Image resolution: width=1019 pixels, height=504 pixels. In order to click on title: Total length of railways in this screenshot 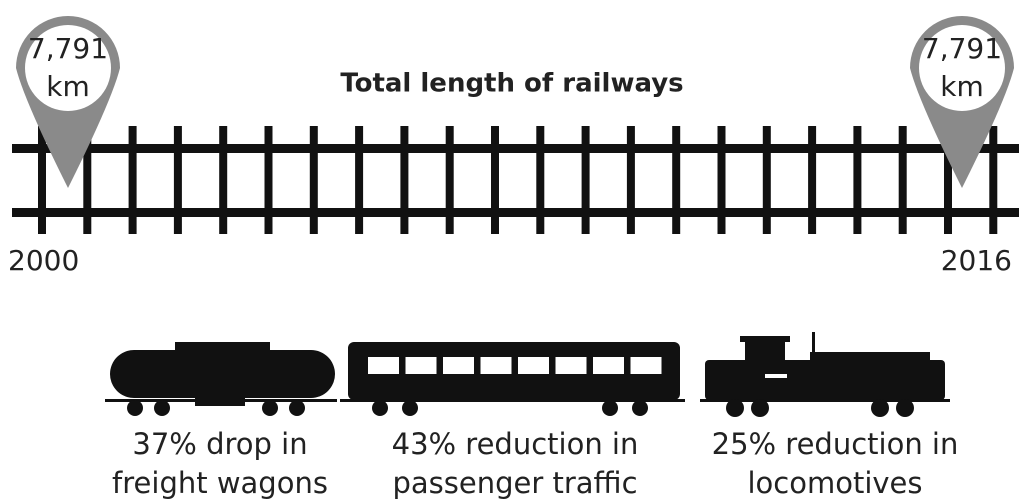, I will do `click(511, 84)`.